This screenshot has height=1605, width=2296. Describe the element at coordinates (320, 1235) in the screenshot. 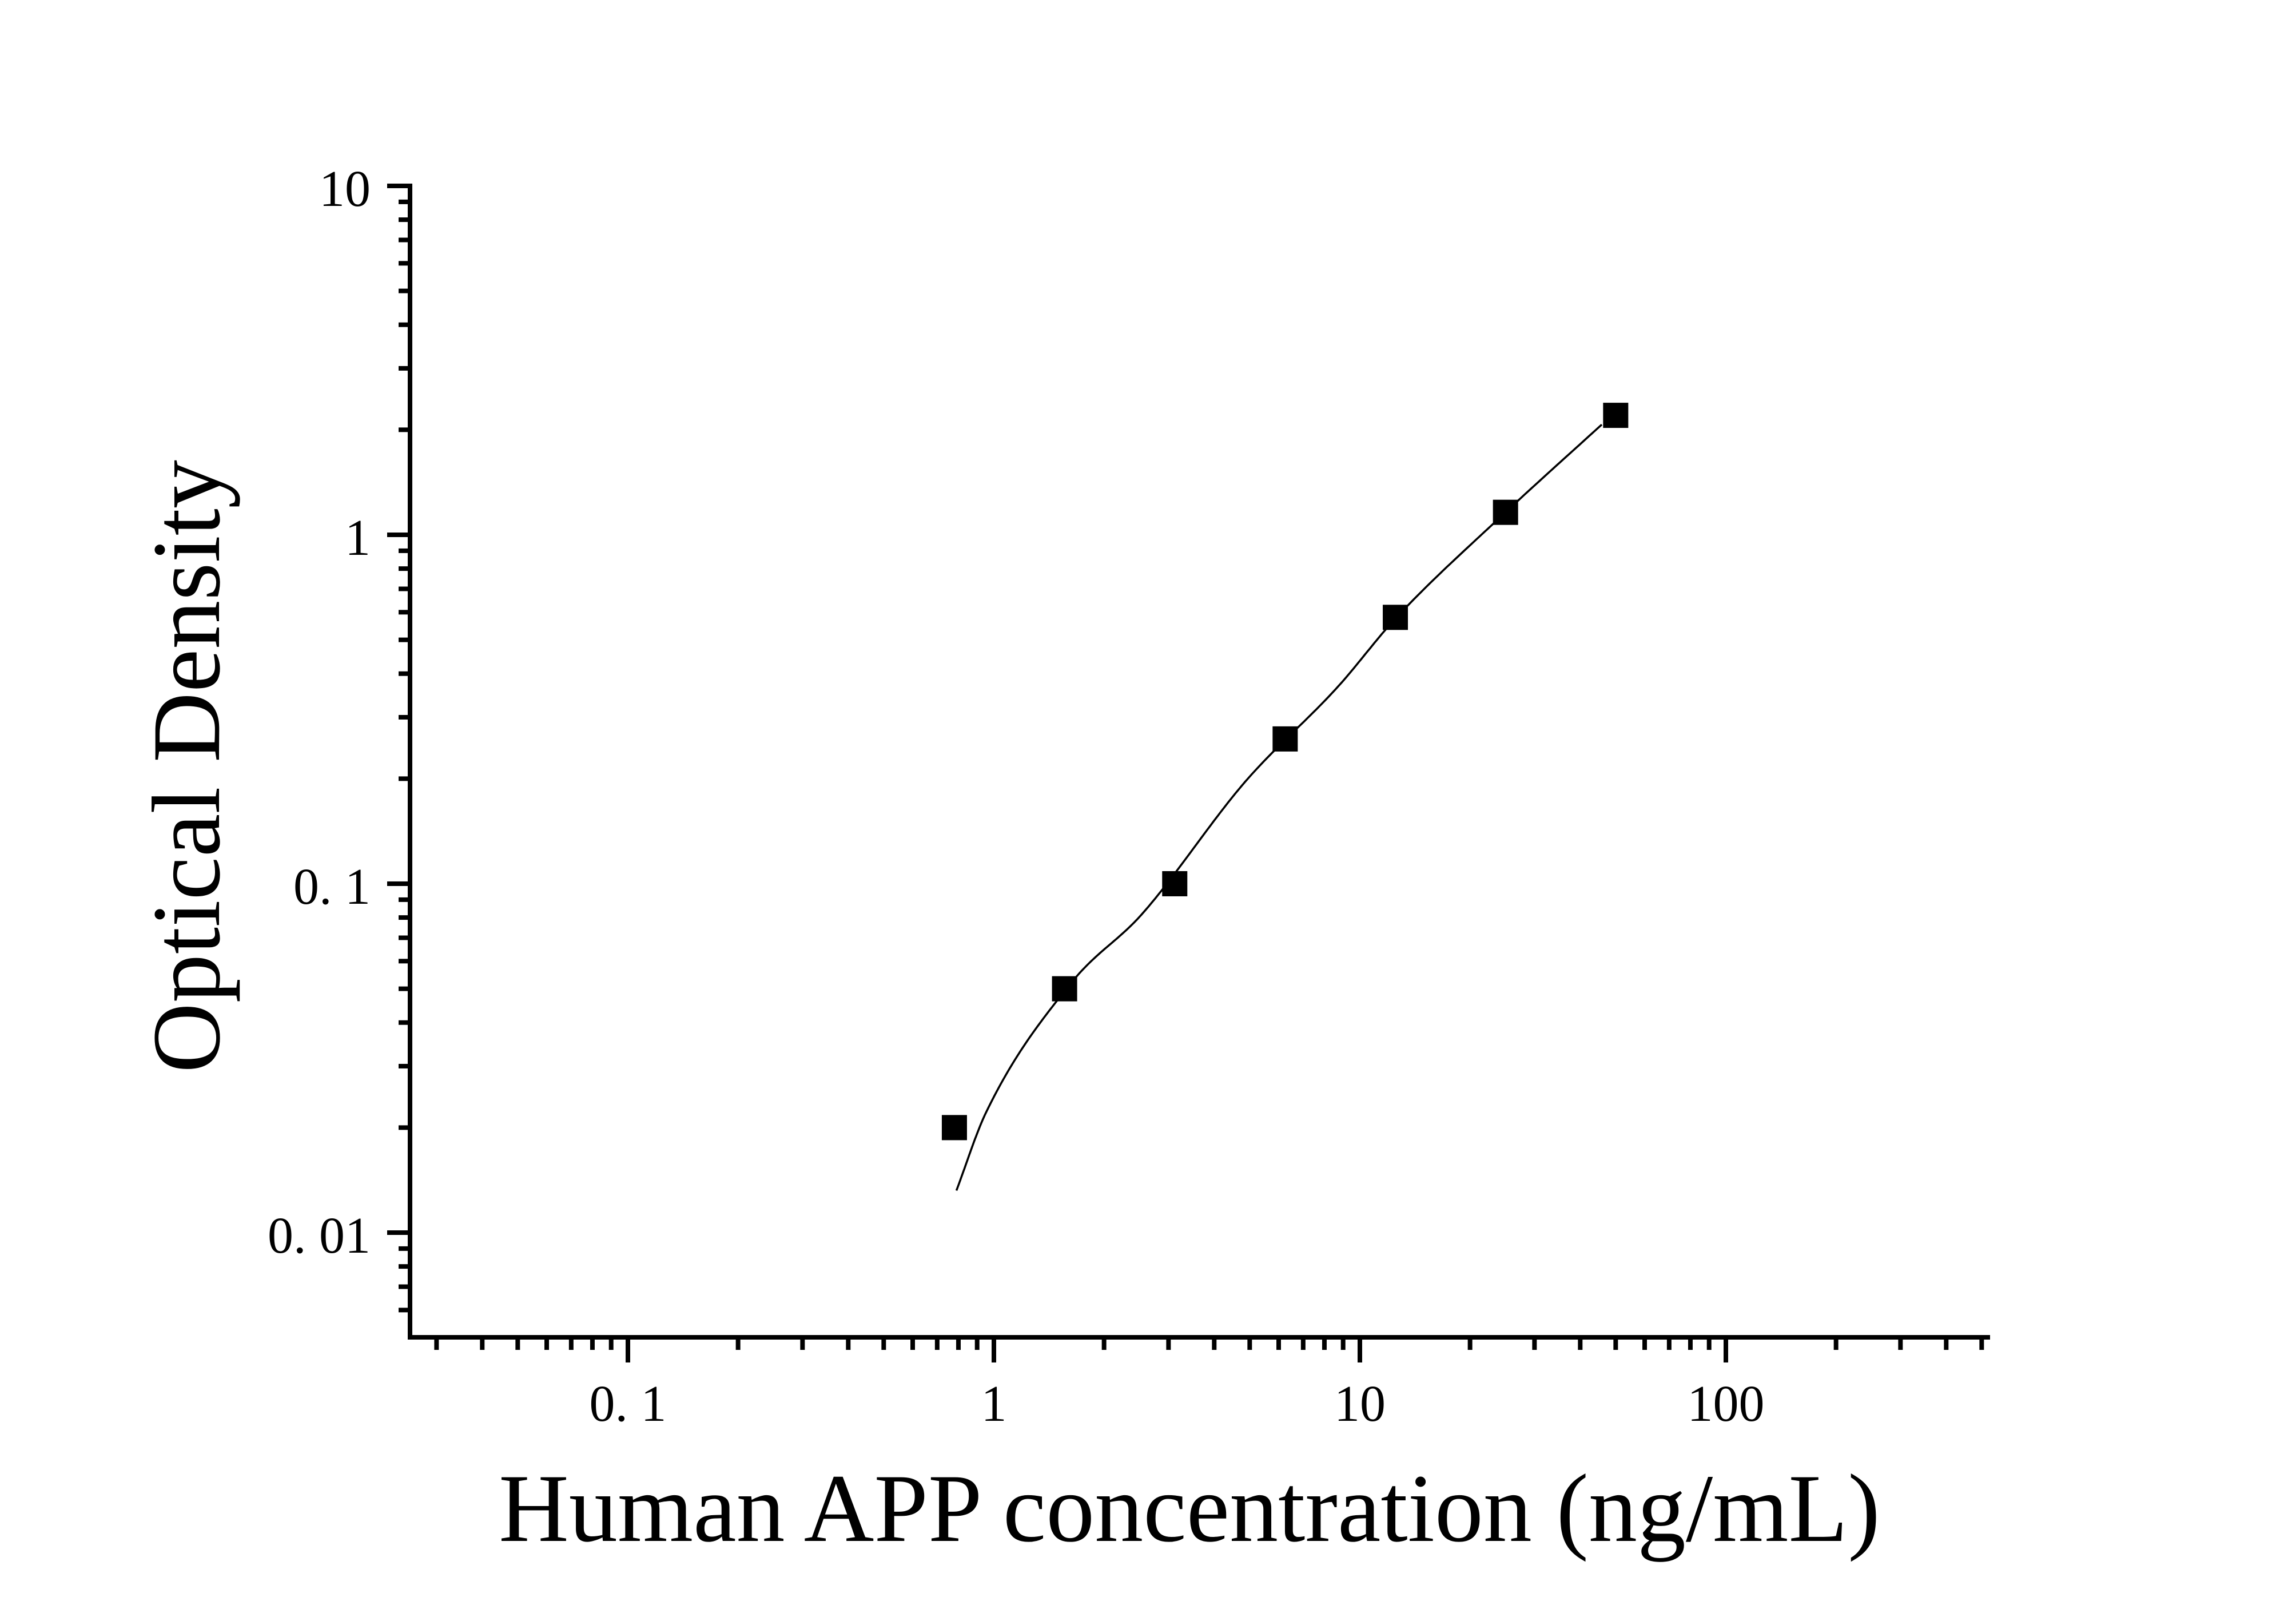

I see `y-tick-label: 0. 01` at that location.